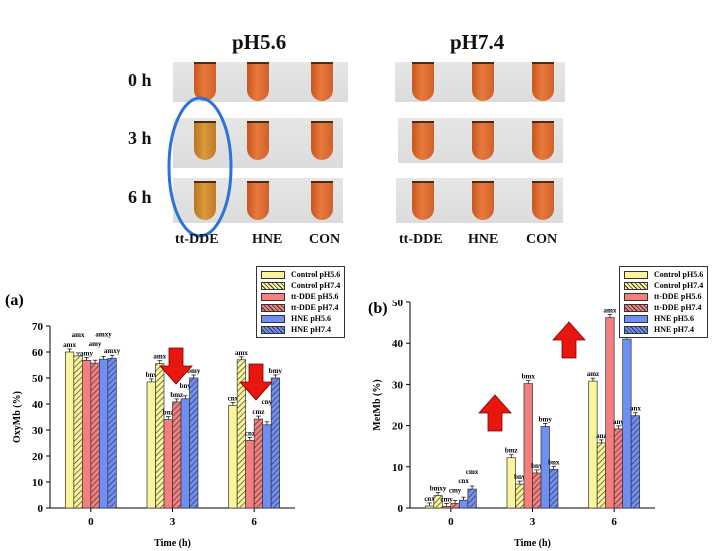  What do you see at coordinates (38, 405) in the screenshot?
I see `y-tick-label: 40` at bounding box center [38, 405].